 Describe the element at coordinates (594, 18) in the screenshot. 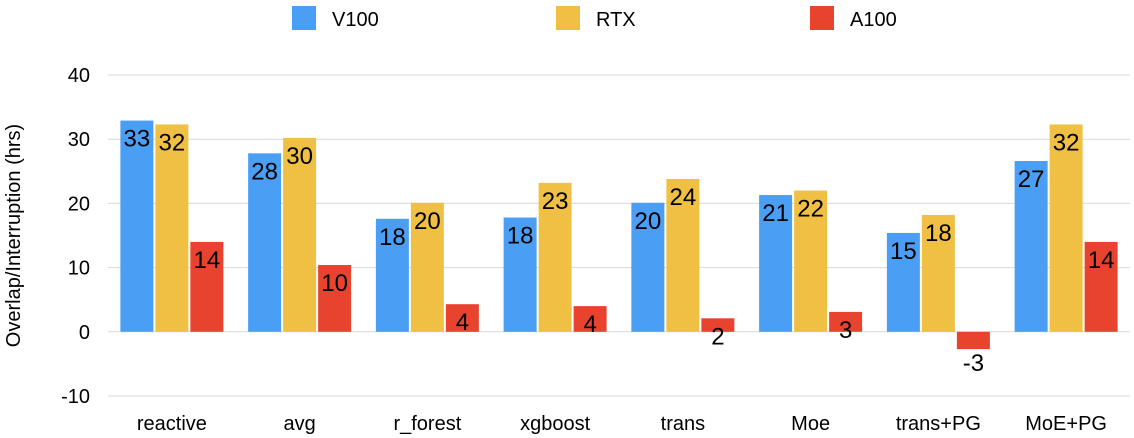

I see `legend: V100 RTX A100` at that location.